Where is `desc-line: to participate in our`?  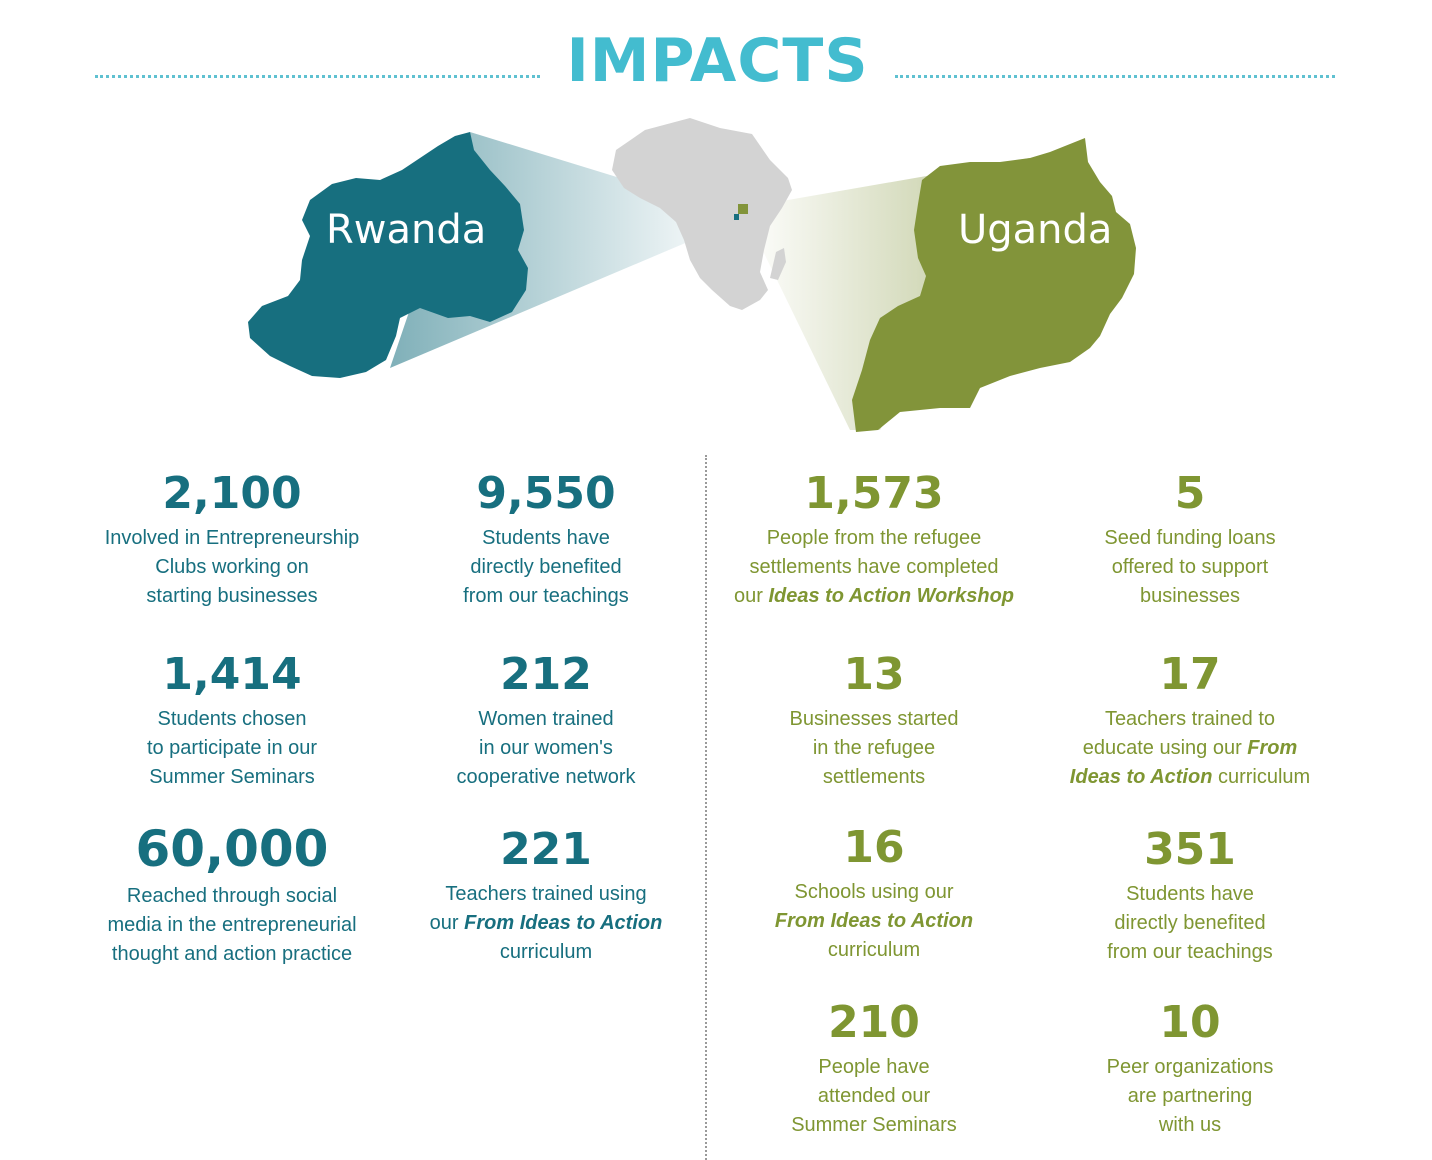 desc-line: to participate in our is located at coordinates (232, 748).